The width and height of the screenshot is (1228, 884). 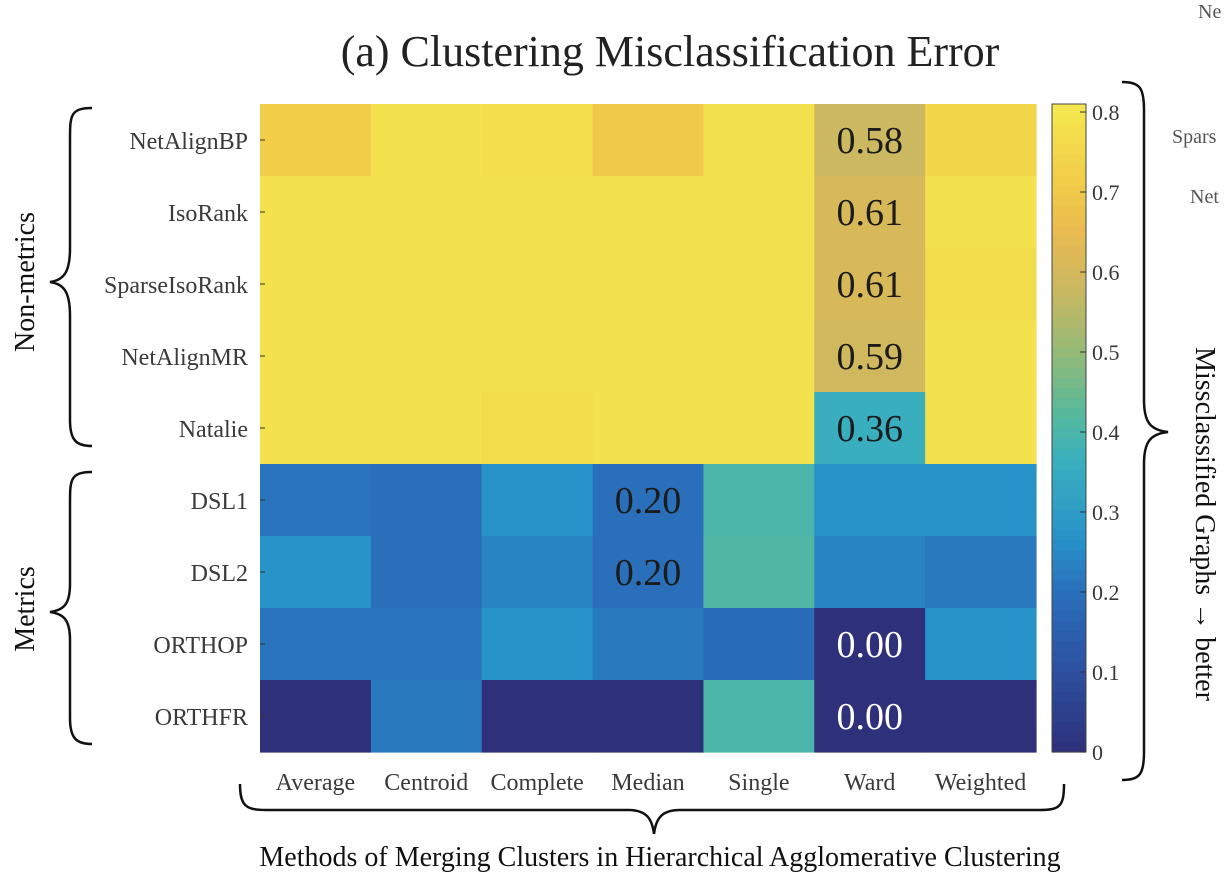 What do you see at coordinates (1145, 431) in the screenshot?
I see `colorbar-brace` at bounding box center [1145, 431].